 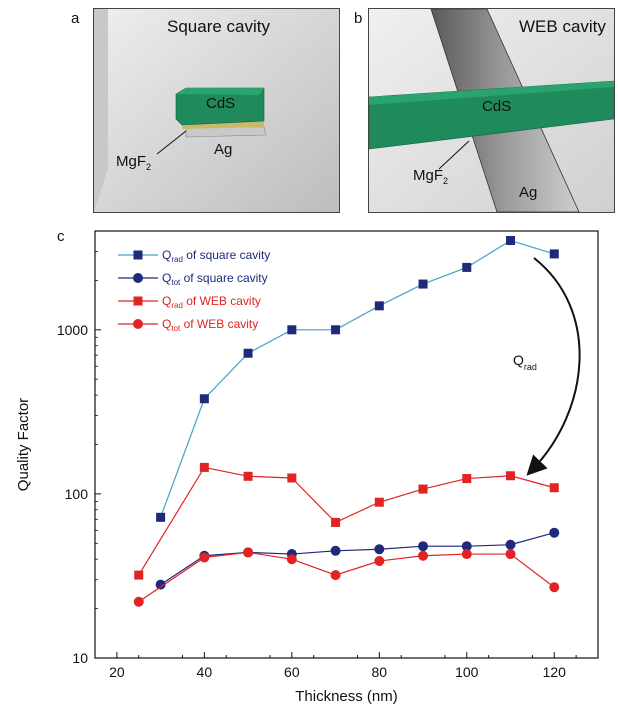 I want to click on qrad-annotation-main: Q, so click(x=518, y=360).